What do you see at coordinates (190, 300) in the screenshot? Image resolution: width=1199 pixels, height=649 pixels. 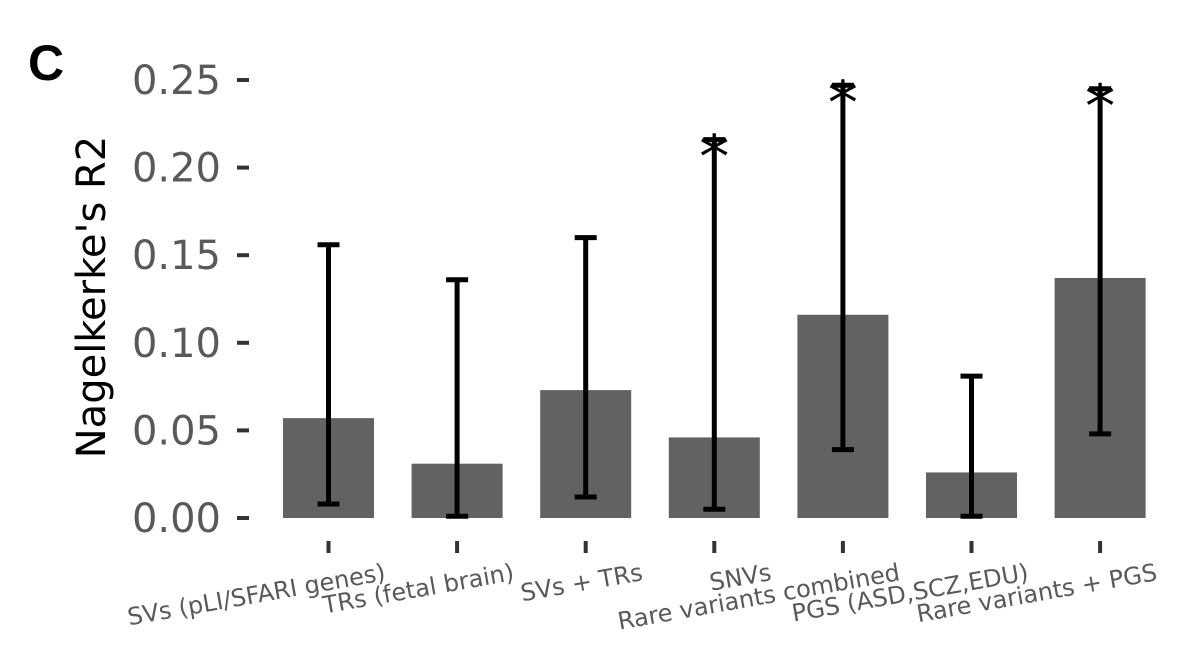 I see `y-axis: 0.00 0.05 0.10 0.15 0.20 0.25` at bounding box center [190, 300].